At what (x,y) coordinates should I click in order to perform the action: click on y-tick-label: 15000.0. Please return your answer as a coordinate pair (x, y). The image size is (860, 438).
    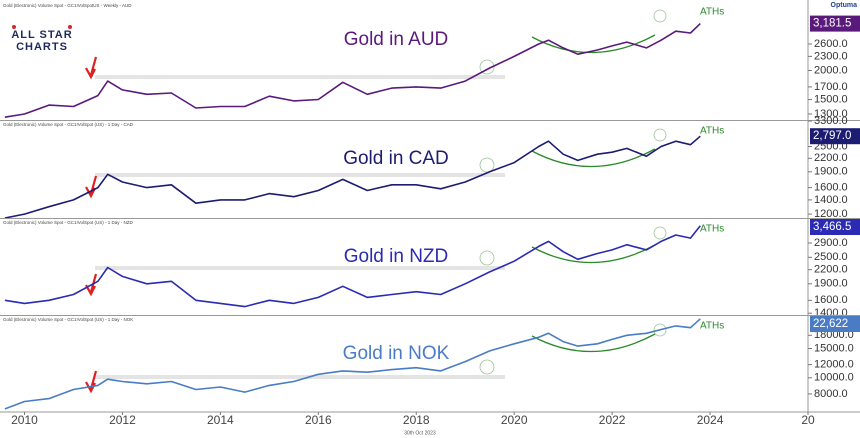
    Looking at the image, I should click on (834, 348).